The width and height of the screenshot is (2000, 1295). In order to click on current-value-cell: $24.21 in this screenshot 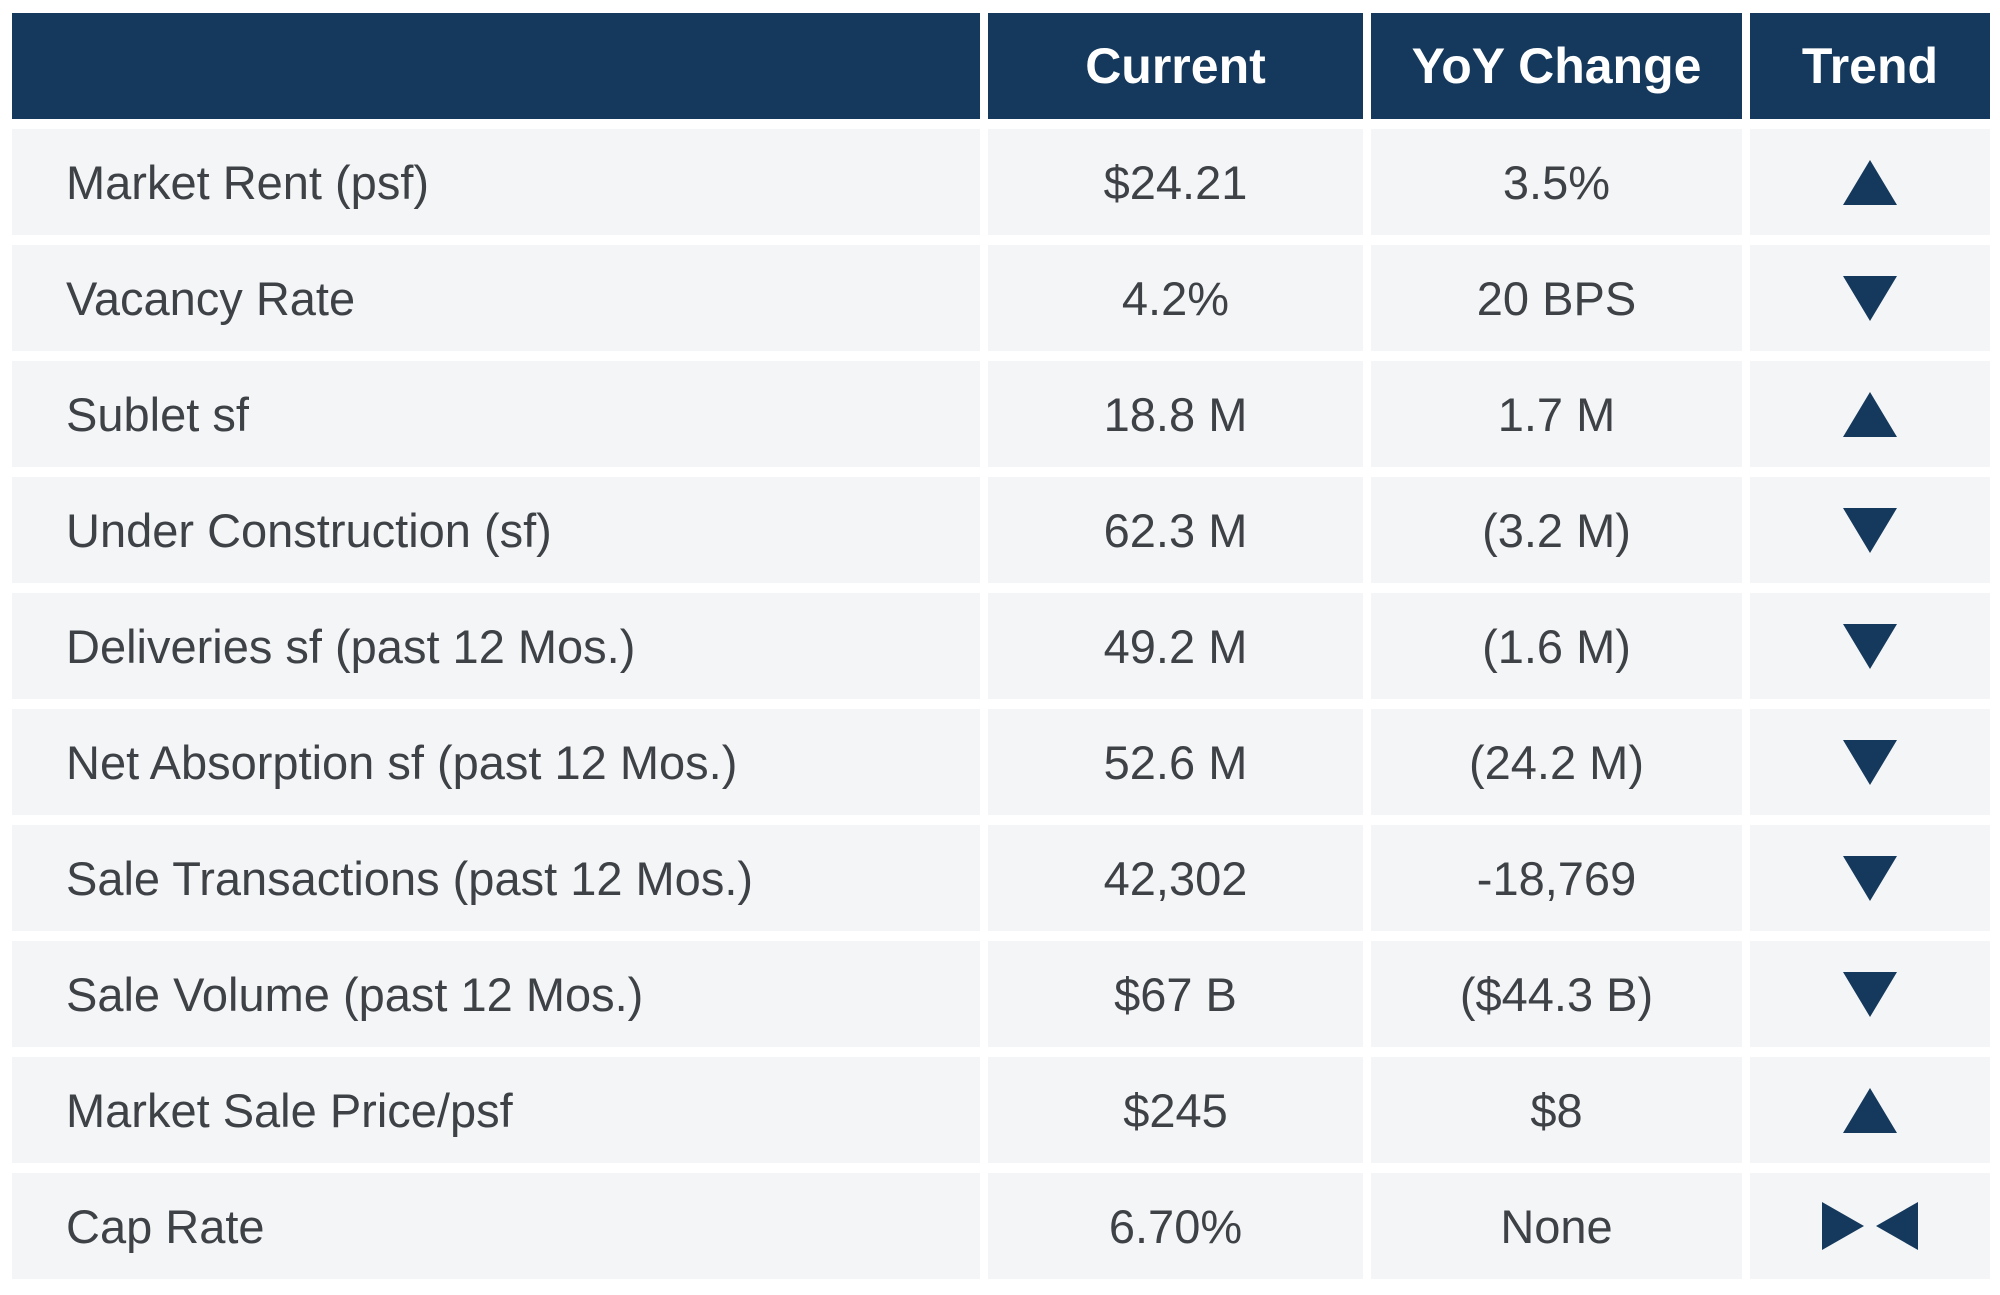, I will do `click(1175, 182)`.